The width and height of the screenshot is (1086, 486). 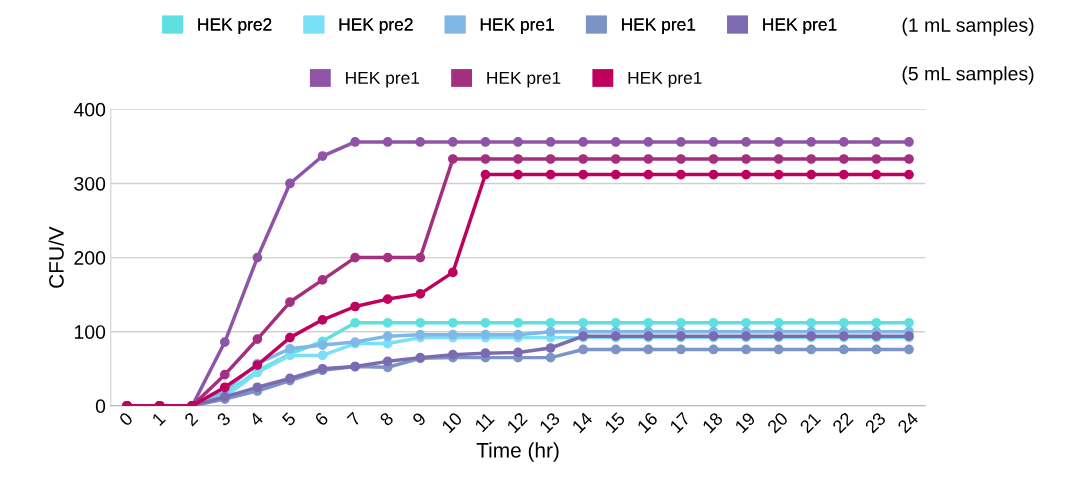 What do you see at coordinates (875, 422) in the screenshot?
I see `x-tick-label: 23` at bounding box center [875, 422].